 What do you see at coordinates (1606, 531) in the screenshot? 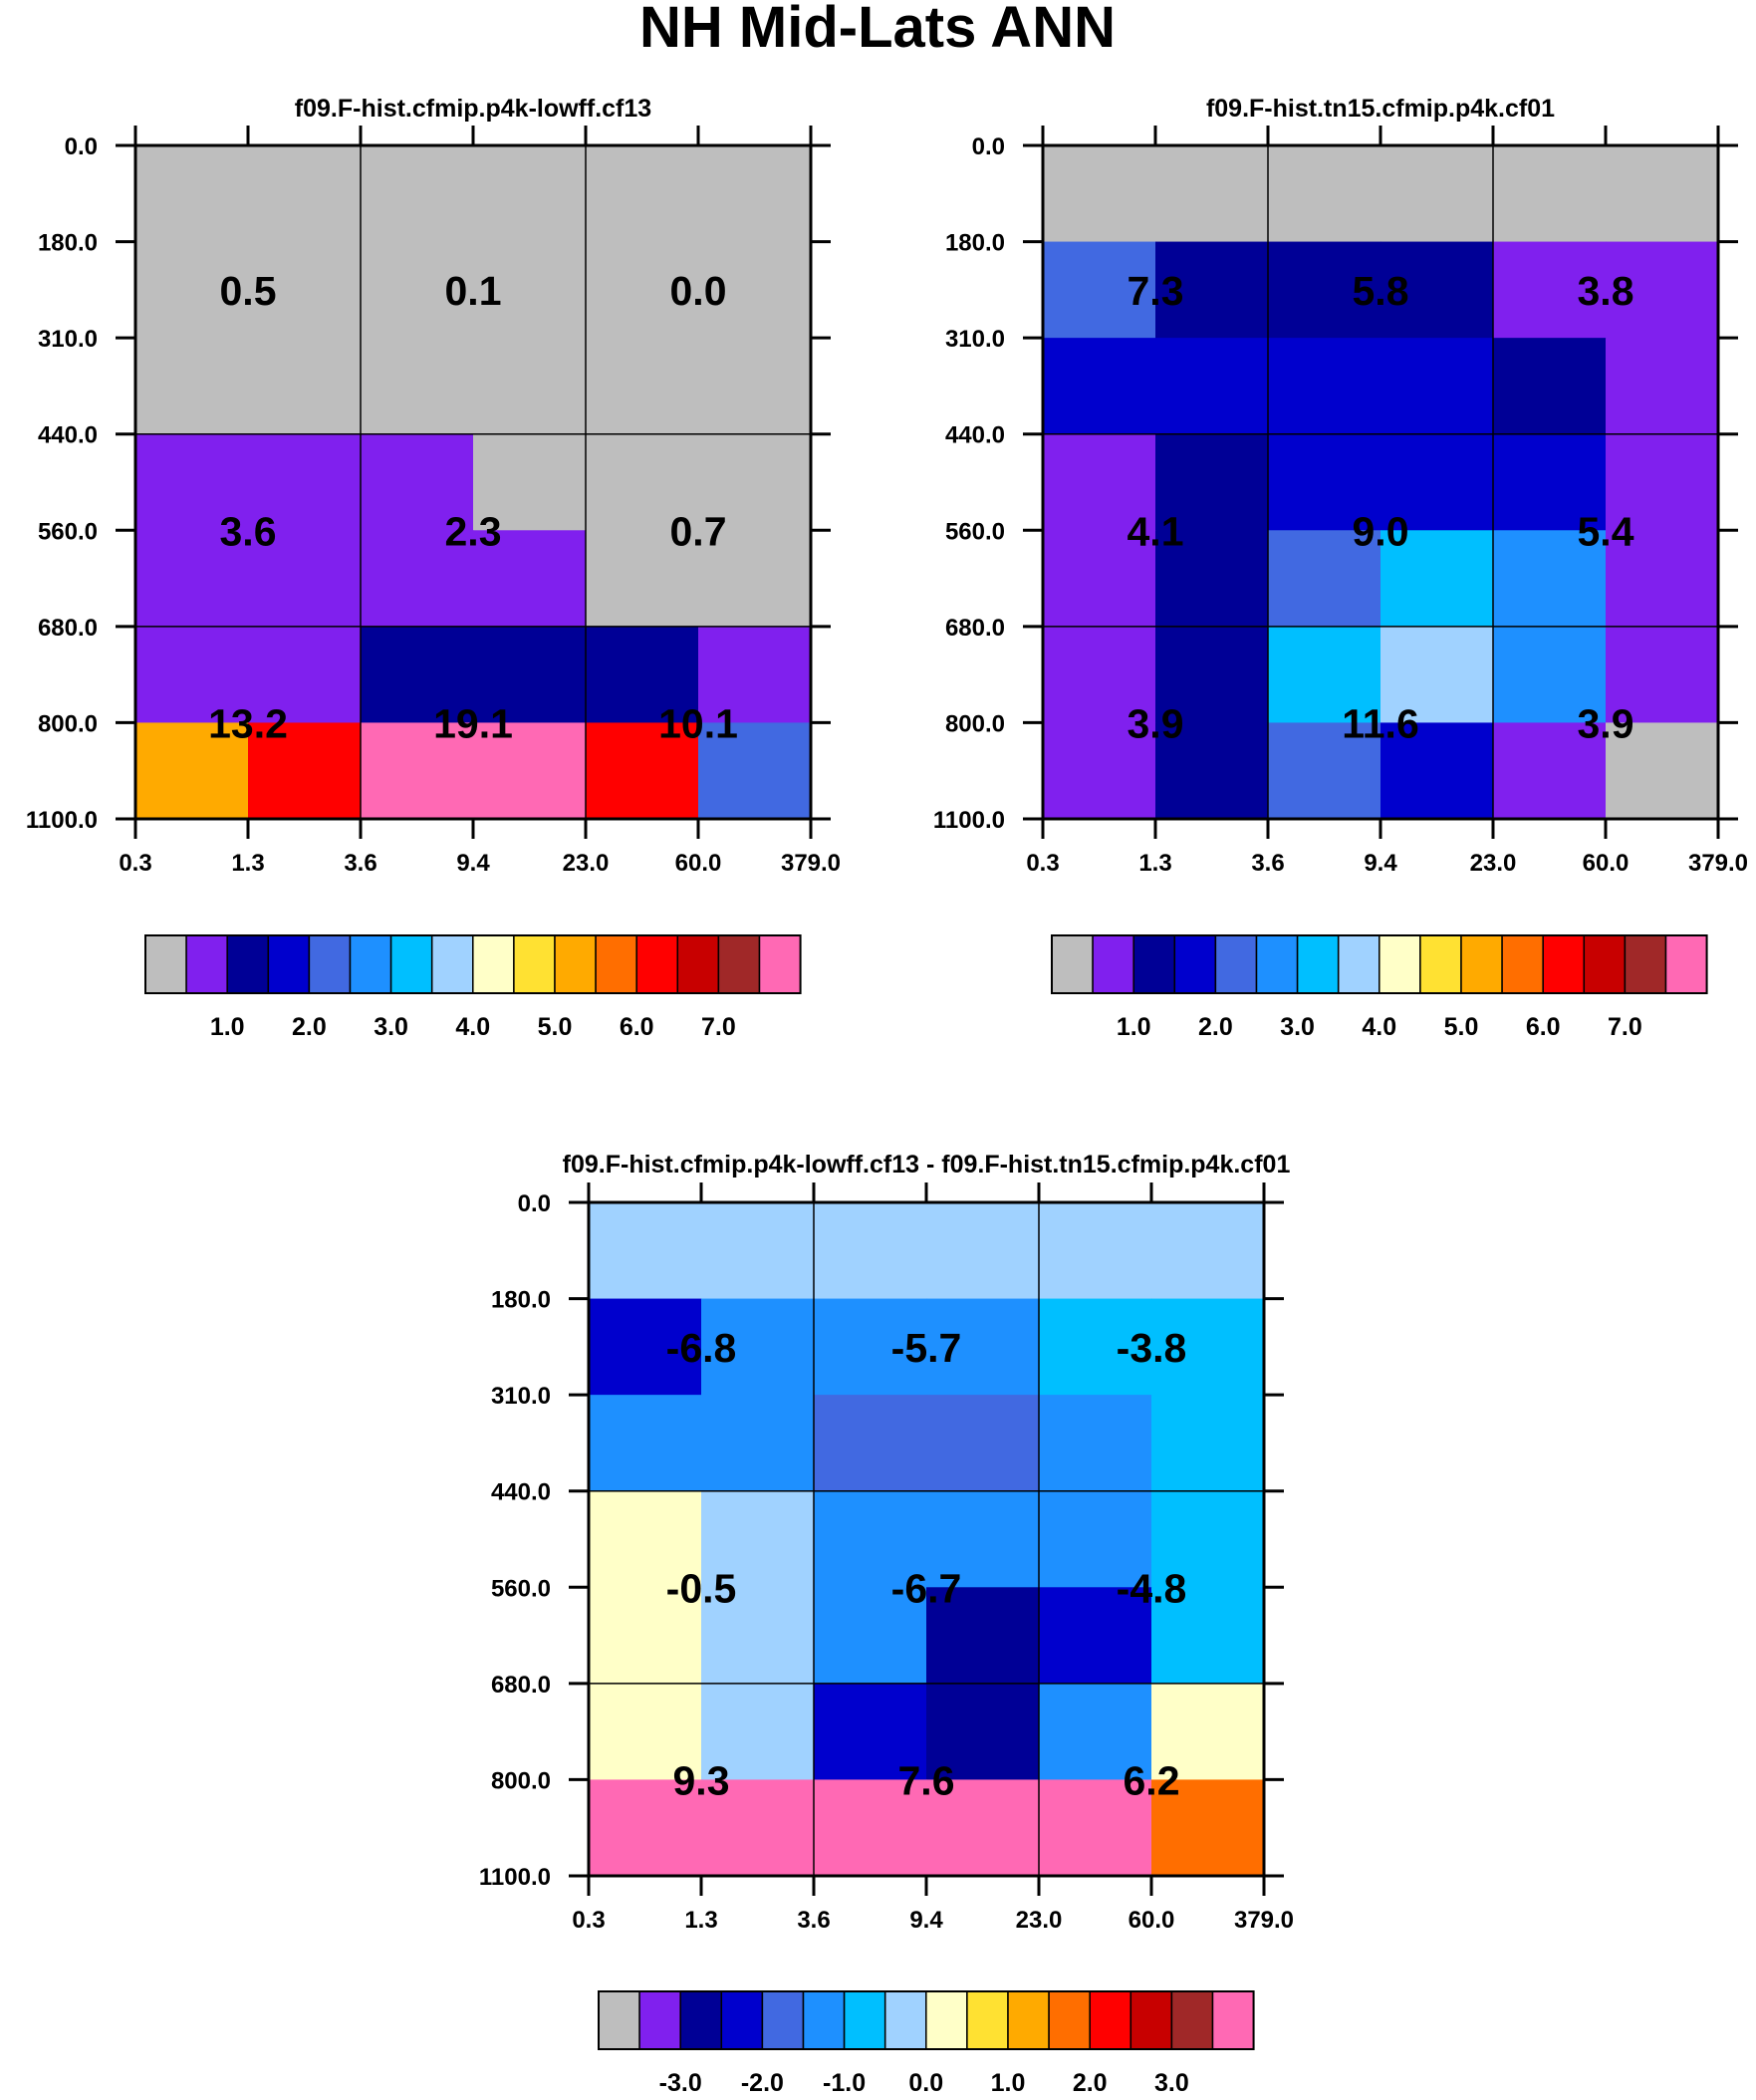
I see `box-value-label: 5.4` at bounding box center [1606, 531].